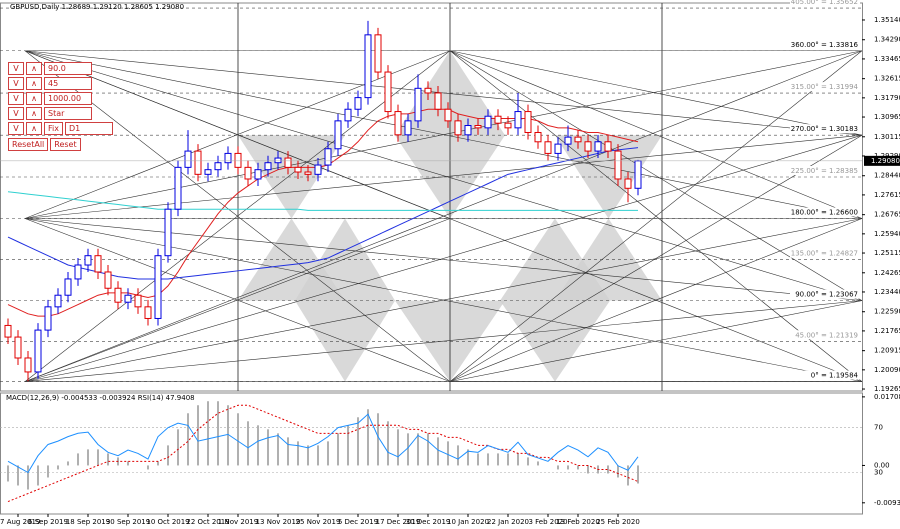  What do you see at coordinates (53, 128) in the screenshot?
I see `panel-button: Fix` at bounding box center [53, 128].